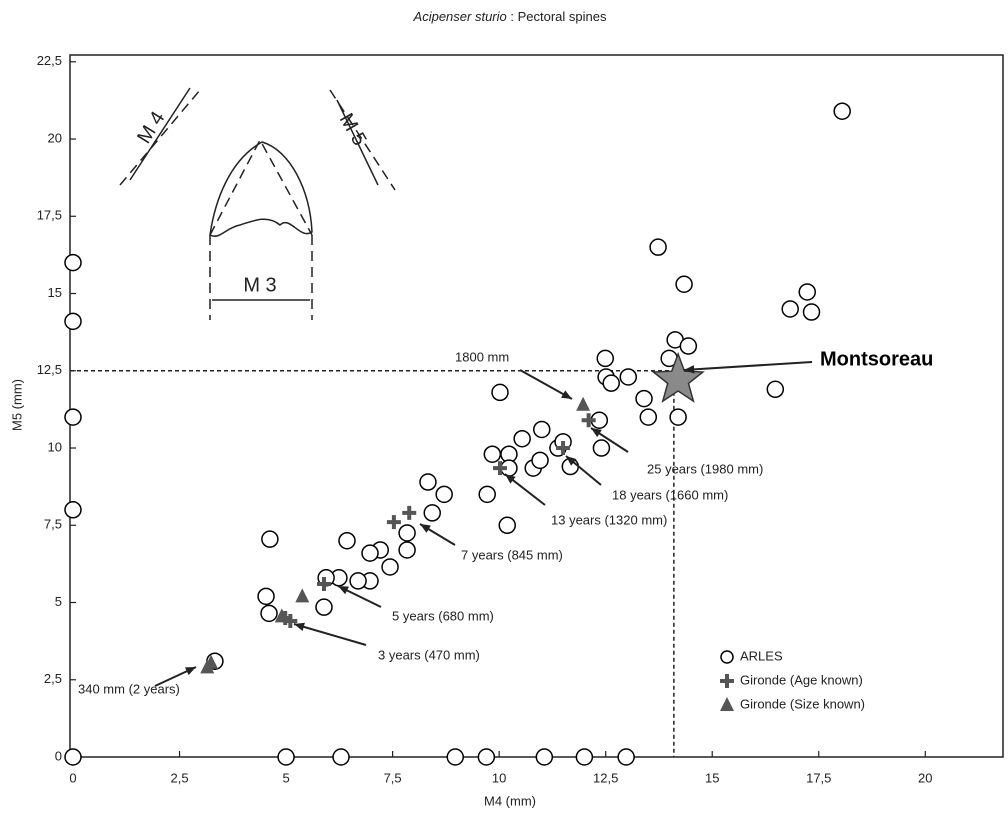 The width and height of the screenshot is (1008, 815). I want to click on y-tick-label: 7,5, so click(53, 524).